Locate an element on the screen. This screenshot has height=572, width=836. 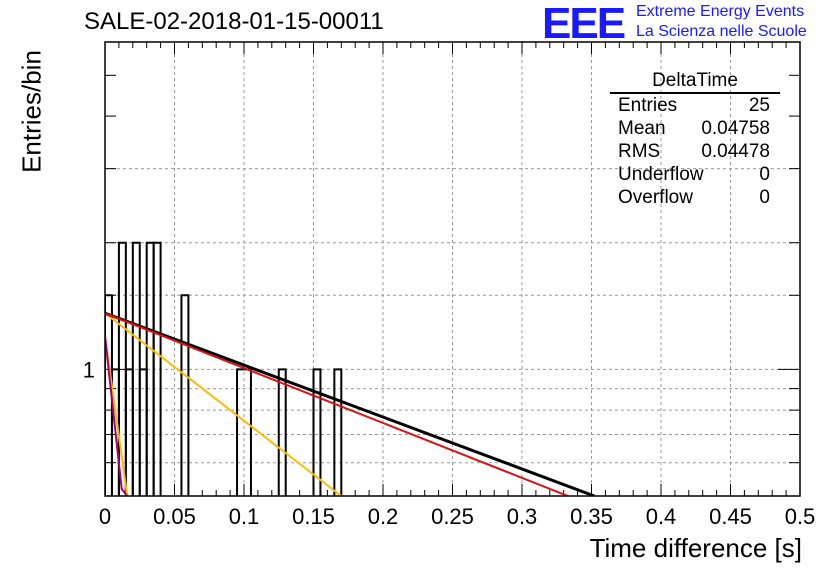
x-tick-label: 0.05 is located at coordinates (174, 516).